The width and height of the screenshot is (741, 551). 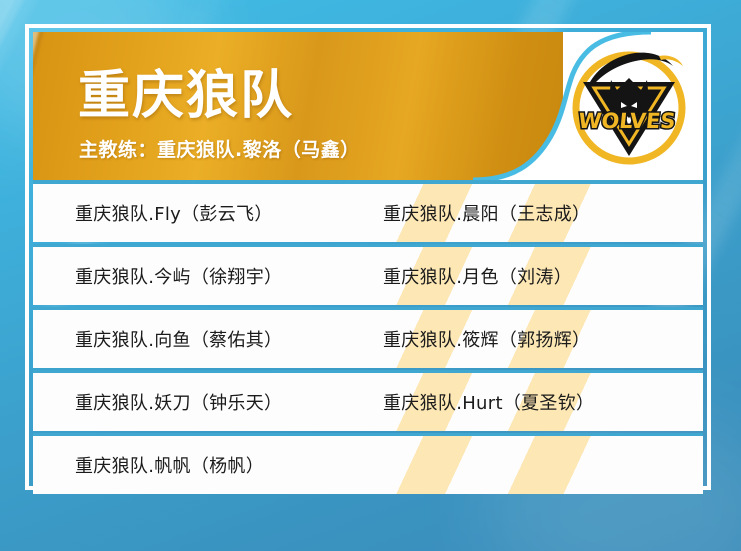 I want to click on page-title: 重庆狼队, so click(x=186, y=96).